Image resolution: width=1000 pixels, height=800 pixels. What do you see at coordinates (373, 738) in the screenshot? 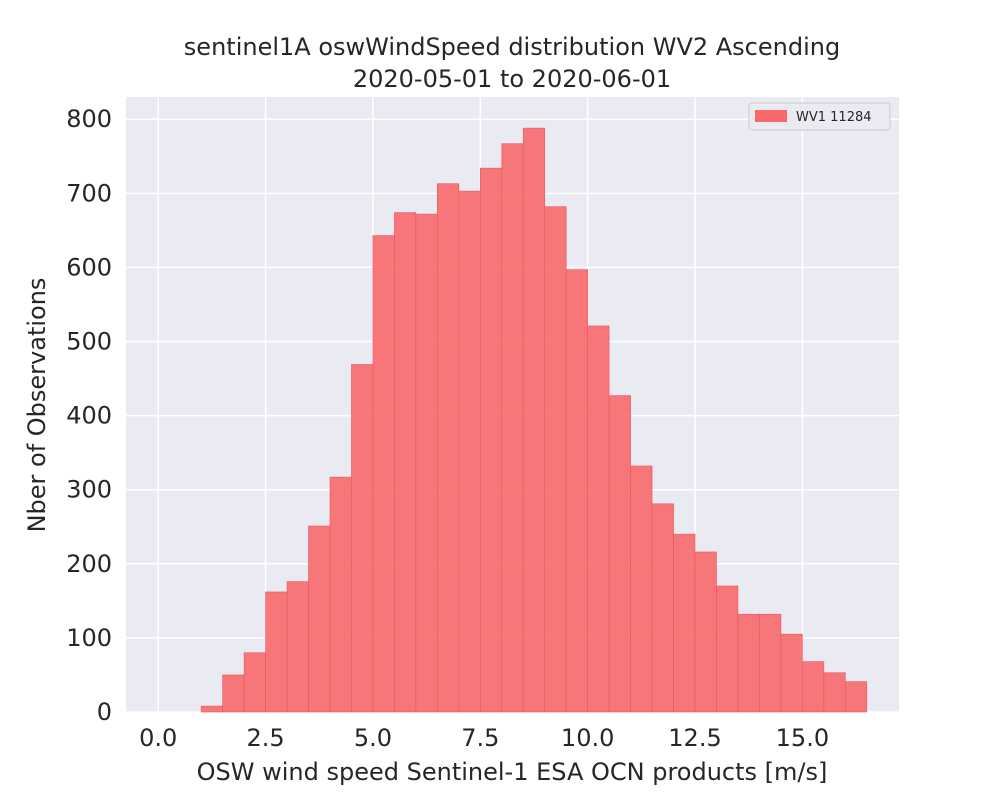
I see `x-tick-label: 5.0` at bounding box center [373, 738].